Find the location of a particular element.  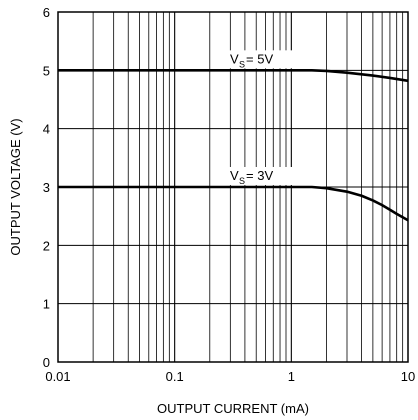

y-tick-label: 1 is located at coordinates (46, 304).